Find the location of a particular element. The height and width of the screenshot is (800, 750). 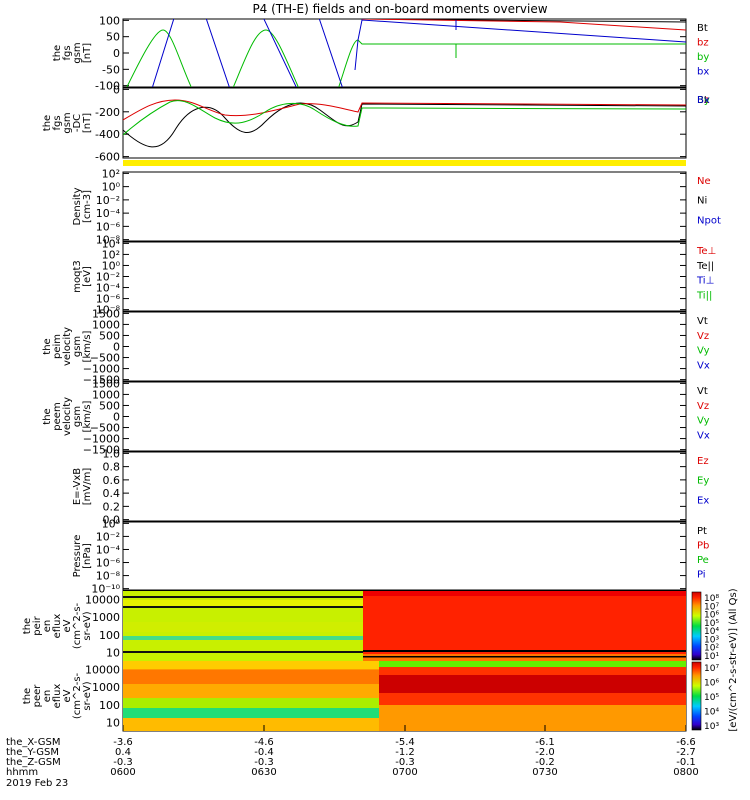

colorbar-tick: 10⁶ is located at coordinates (711, 616).